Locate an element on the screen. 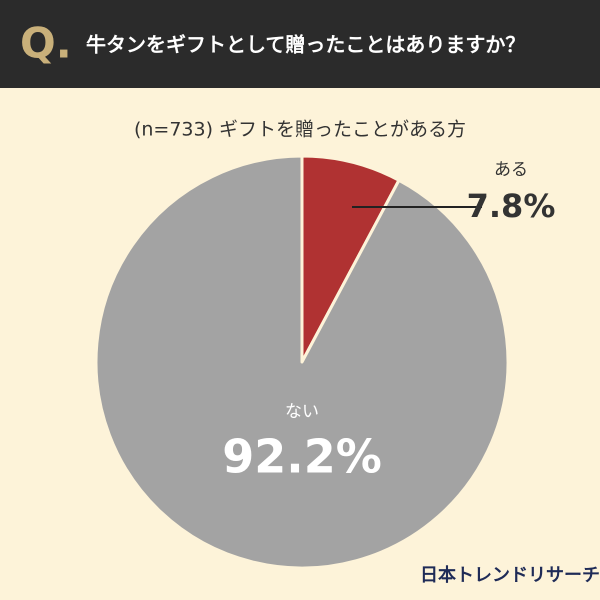  brand-logo: 日本トレンドリサーチ is located at coordinates (510, 575).